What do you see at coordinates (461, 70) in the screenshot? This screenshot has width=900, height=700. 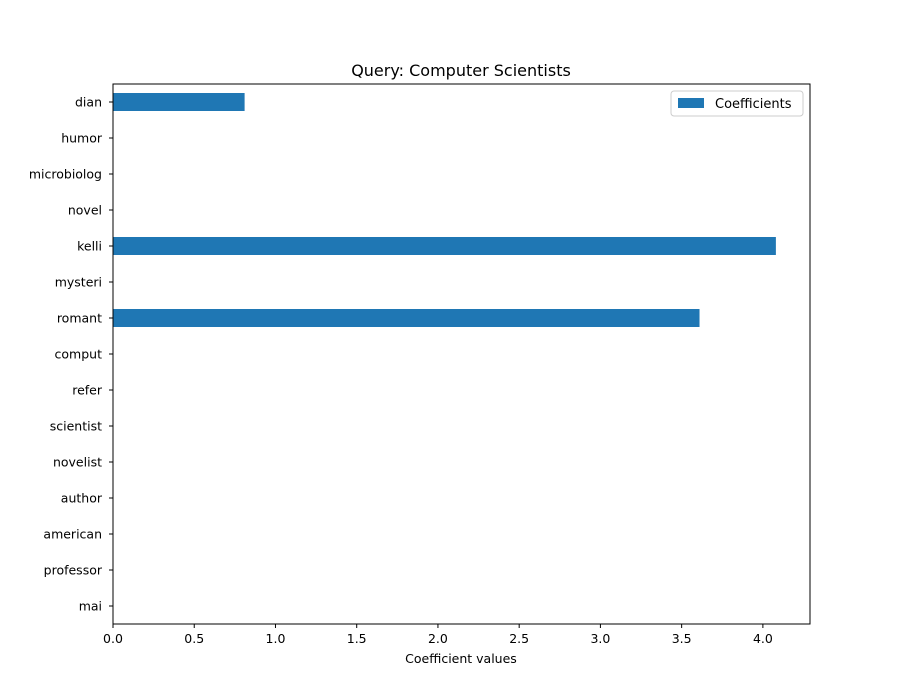 I see `chart-title: Query: Computer Scientists` at bounding box center [461, 70].